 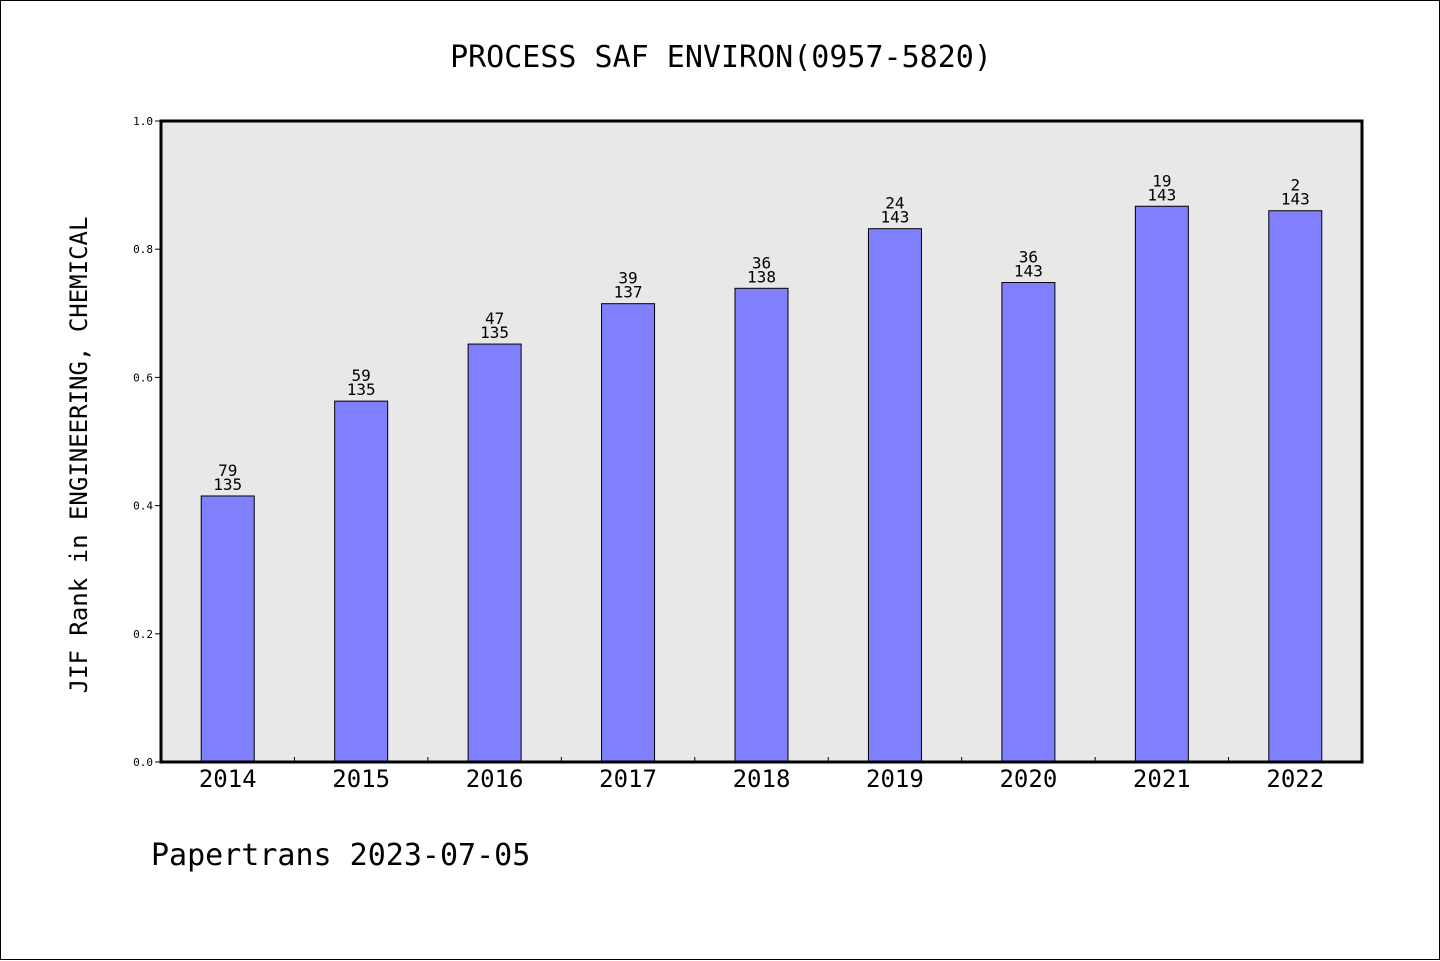 I want to click on bar-rank-label: 59, so click(x=361, y=375).